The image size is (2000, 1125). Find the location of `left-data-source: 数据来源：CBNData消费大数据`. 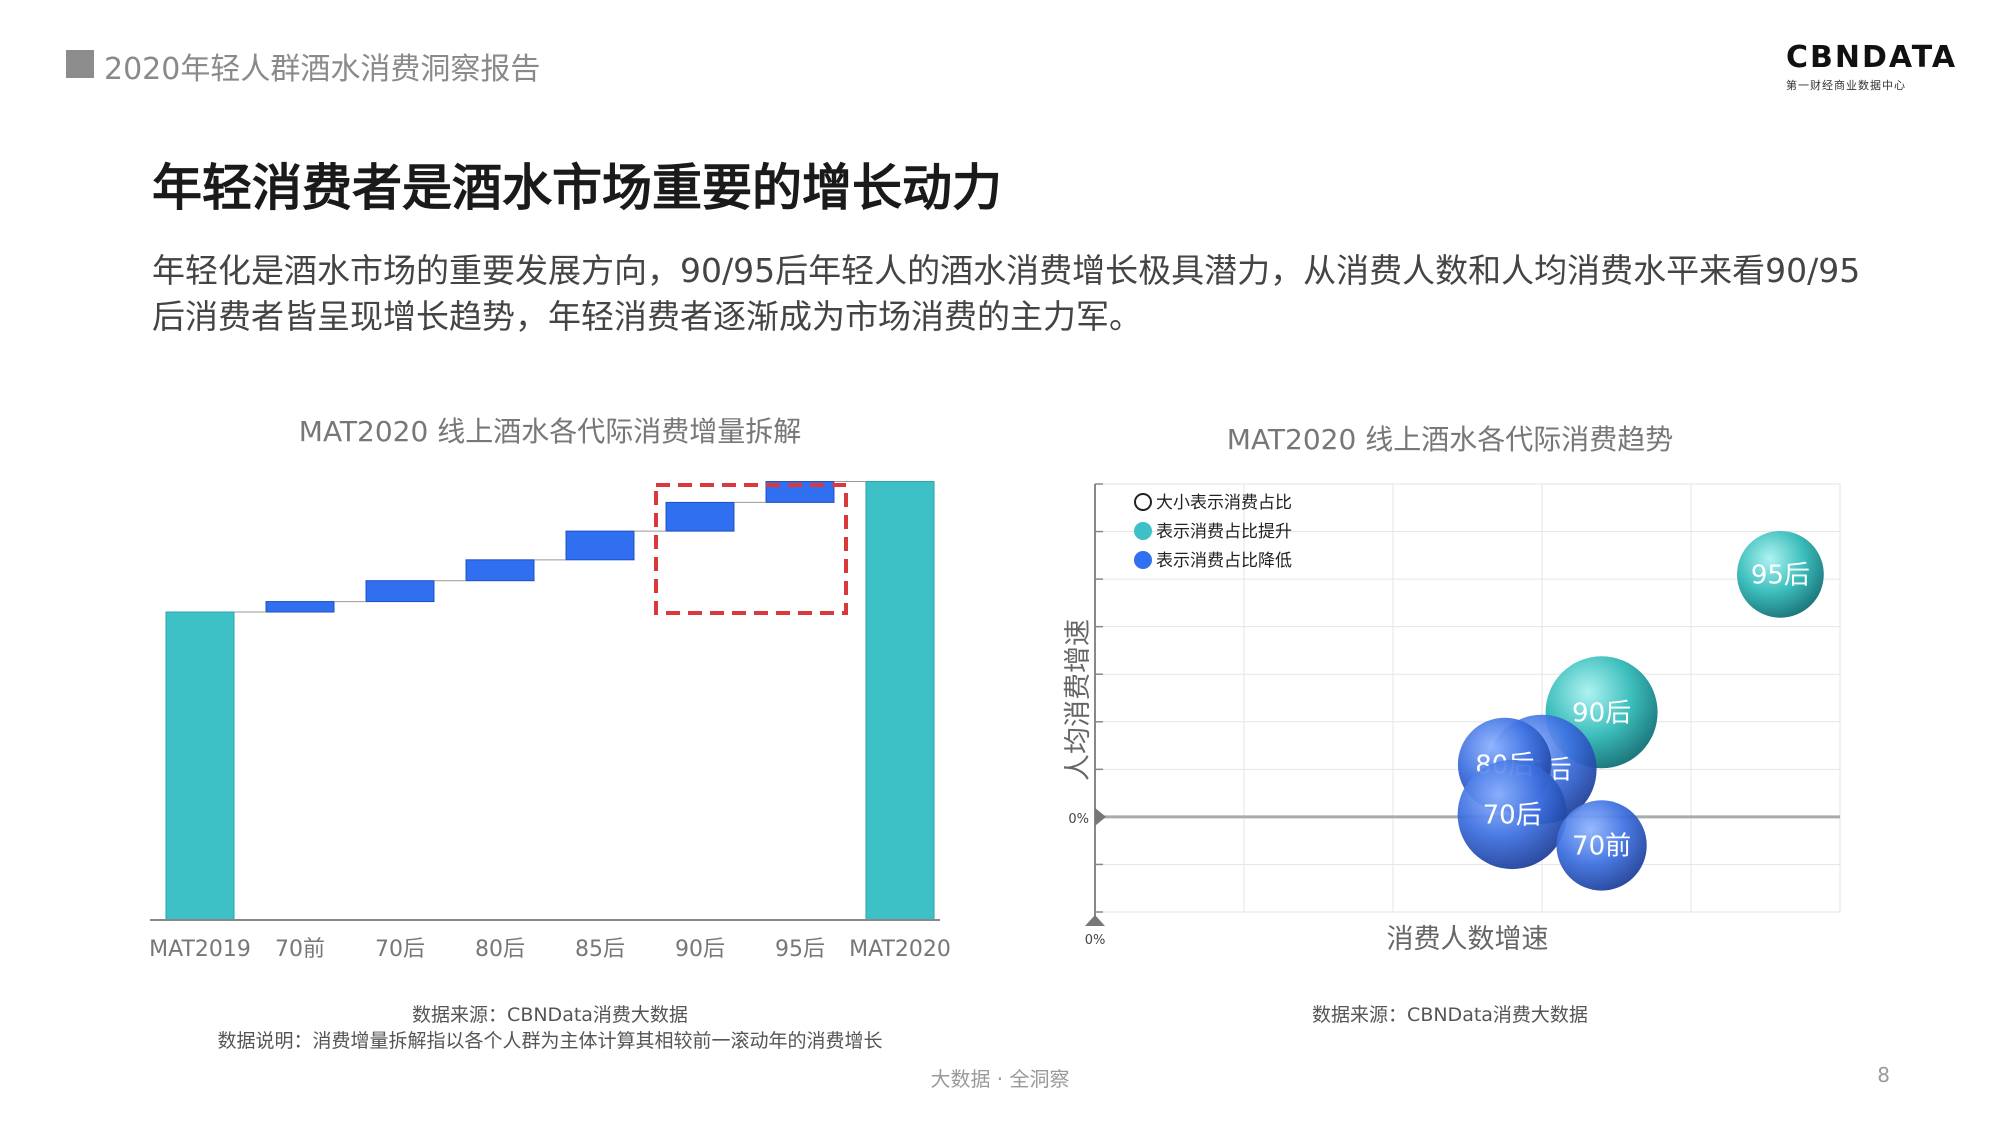

left-data-source: 数据来源：CBNData消费大数据 is located at coordinates (550, 1015).